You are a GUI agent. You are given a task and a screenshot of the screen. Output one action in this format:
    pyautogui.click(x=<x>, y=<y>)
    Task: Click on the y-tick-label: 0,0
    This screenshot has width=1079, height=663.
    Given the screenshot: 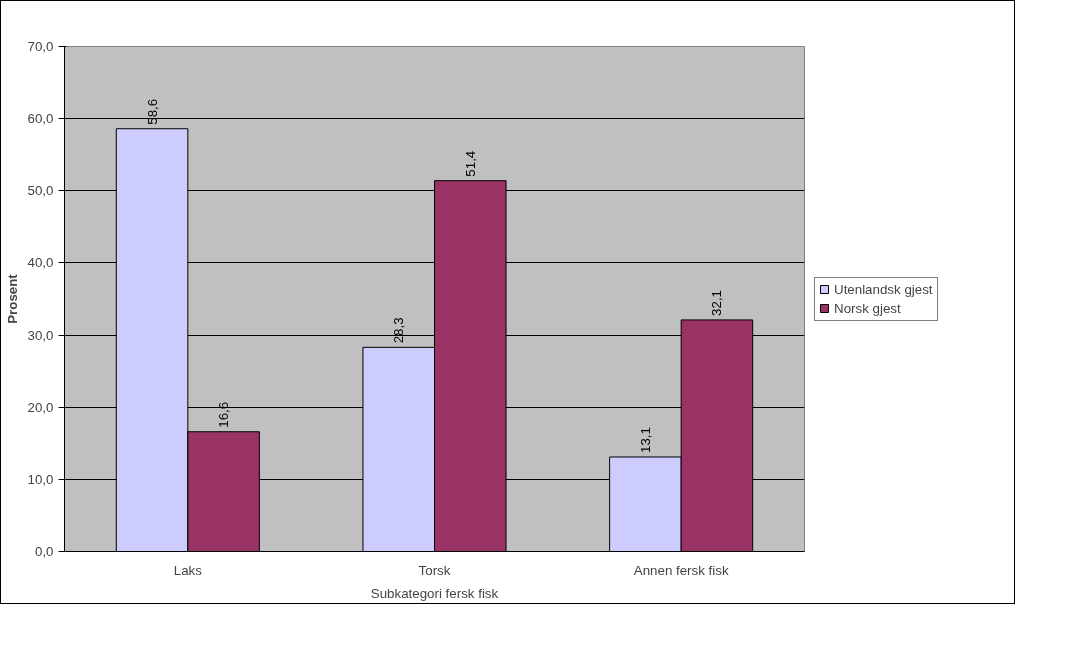 What is the action you would take?
    pyautogui.click(x=44, y=551)
    